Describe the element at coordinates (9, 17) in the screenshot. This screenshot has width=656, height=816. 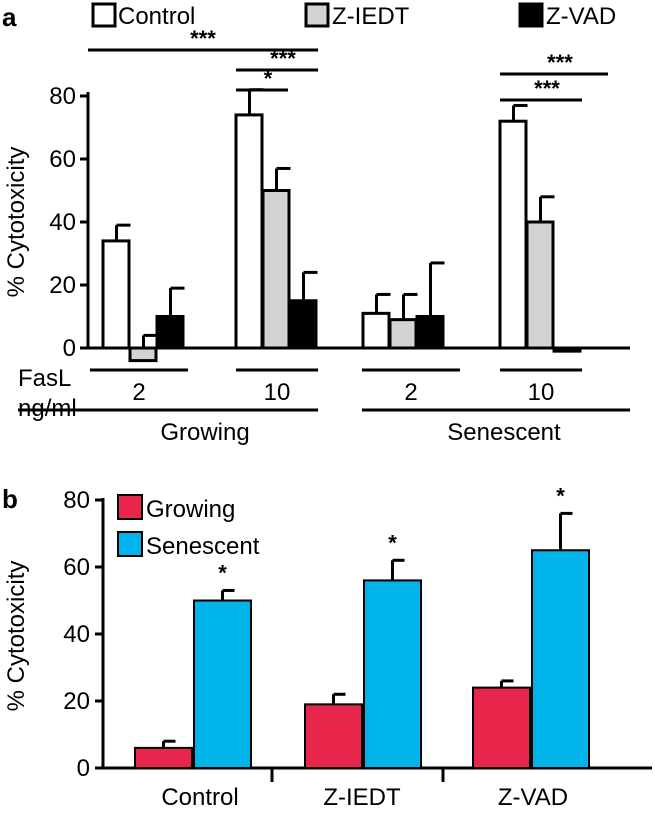
I see `panel-a-letter: a` at that location.